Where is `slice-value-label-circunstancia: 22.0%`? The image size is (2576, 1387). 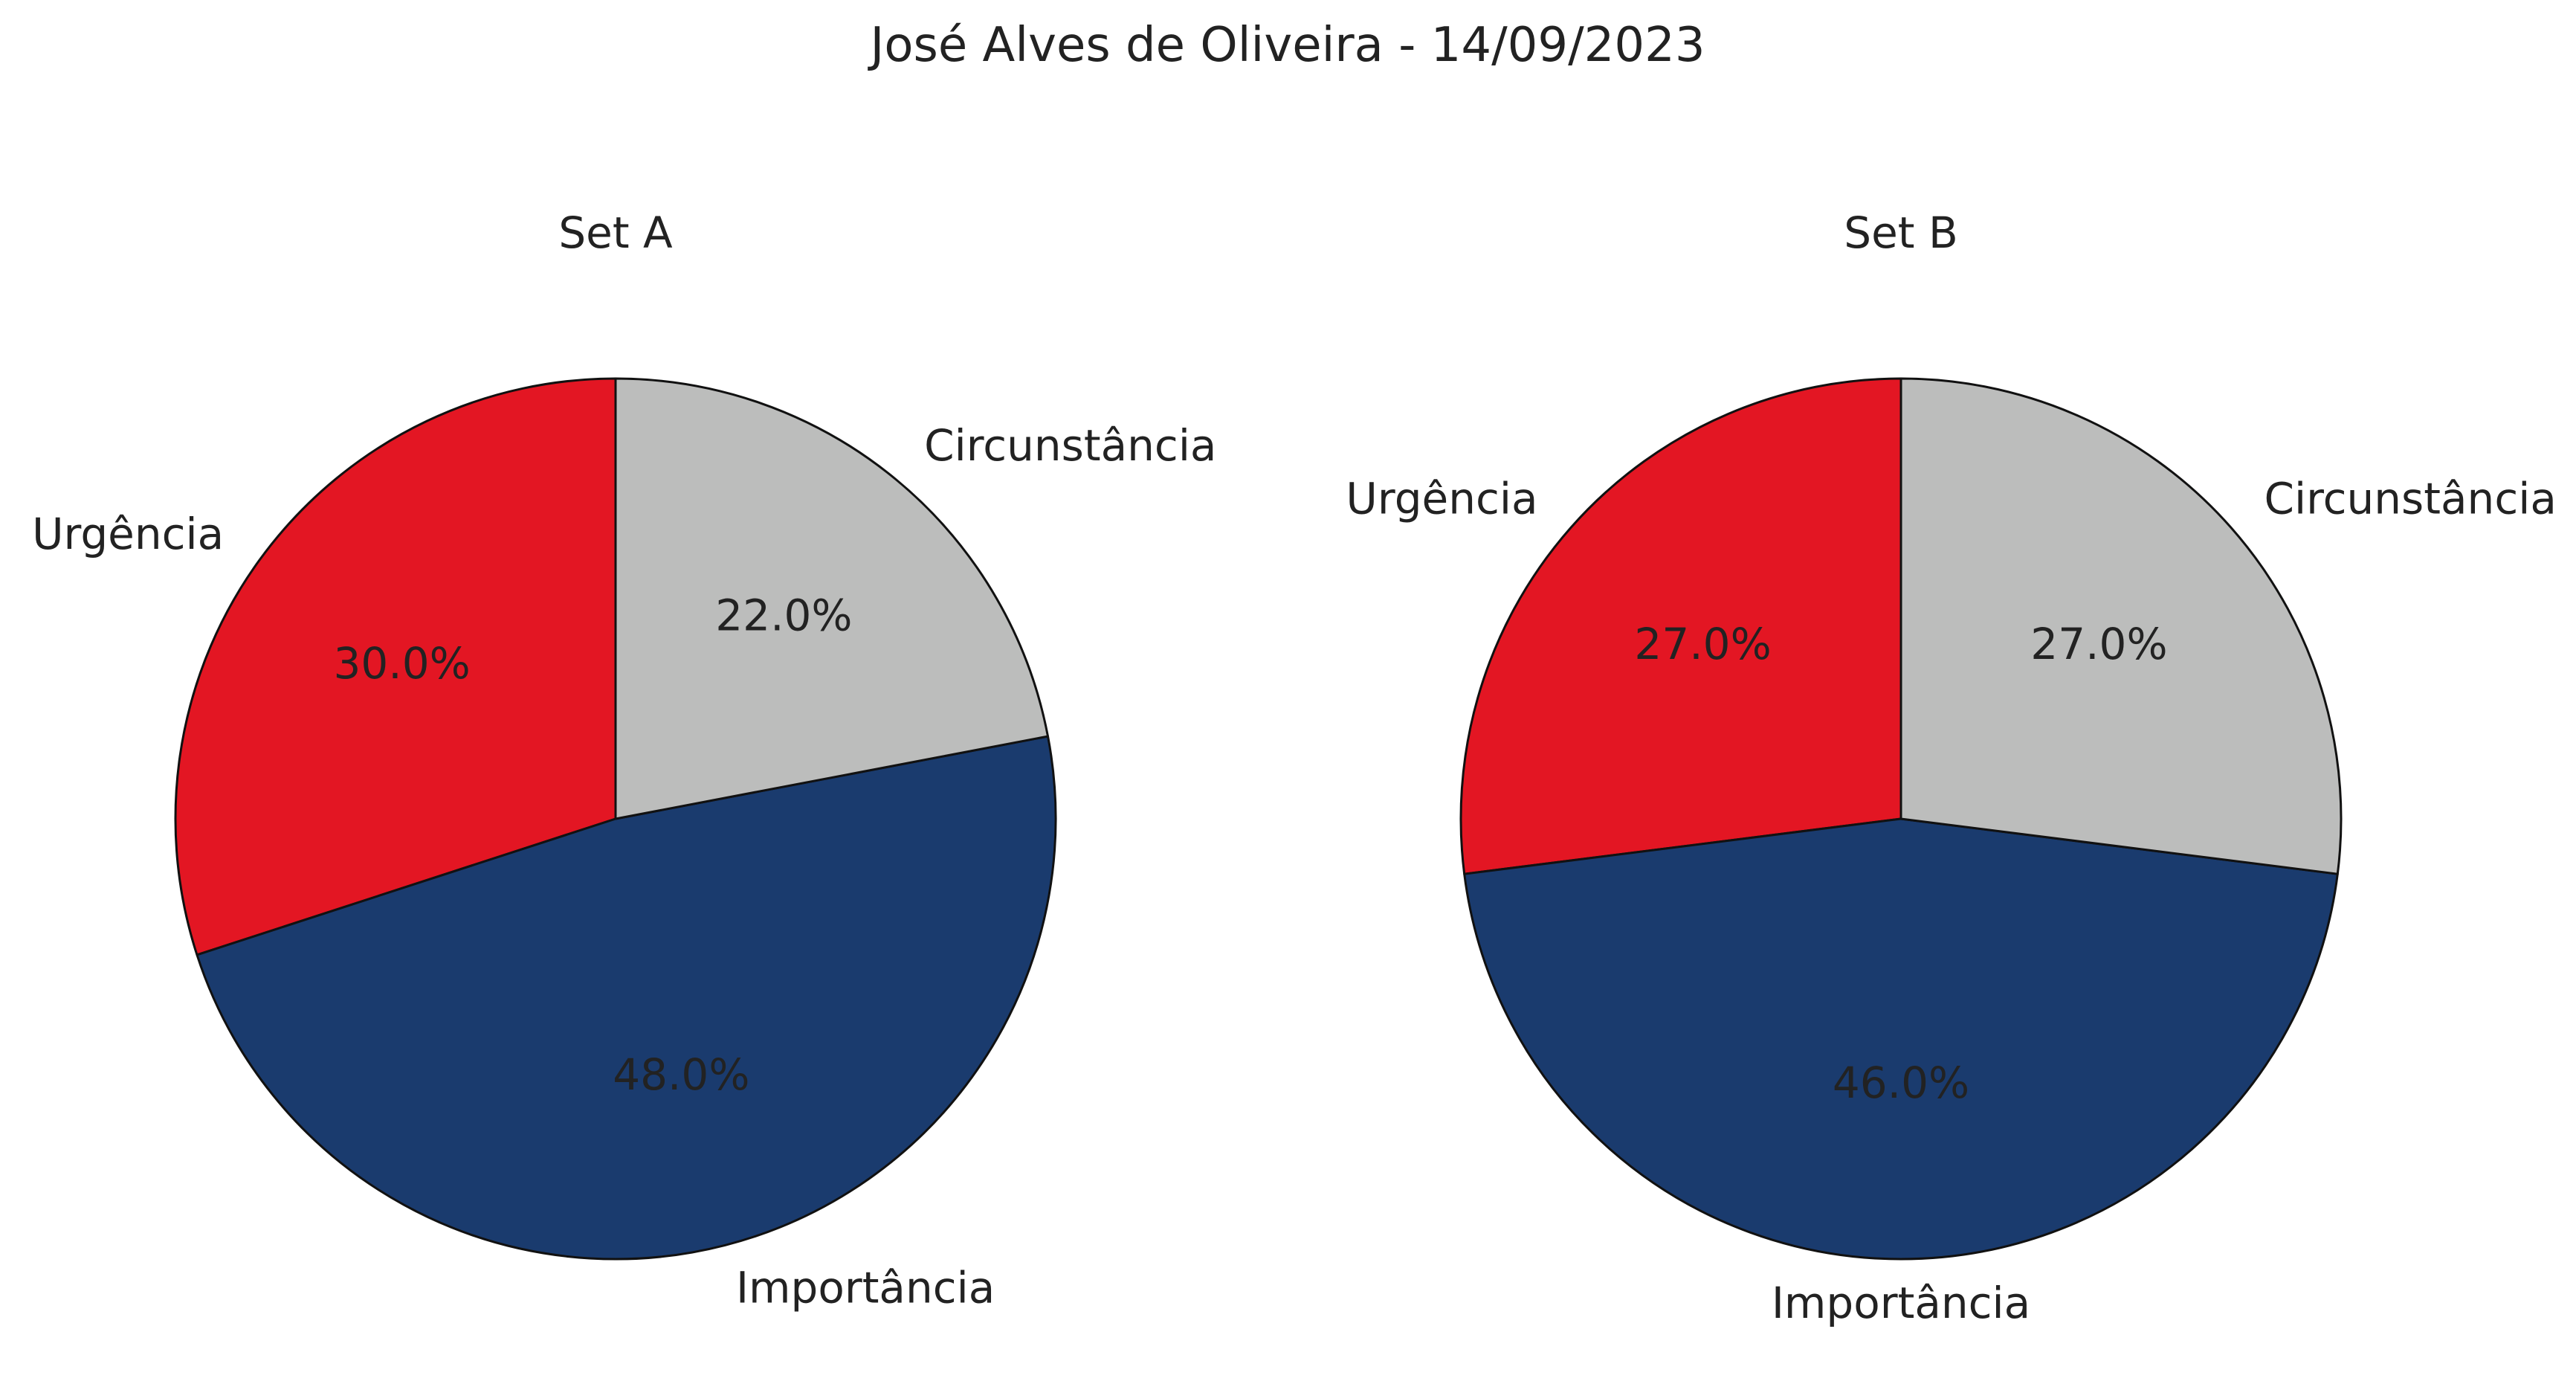
slice-value-label-circunstancia: 22.0% is located at coordinates (783, 615).